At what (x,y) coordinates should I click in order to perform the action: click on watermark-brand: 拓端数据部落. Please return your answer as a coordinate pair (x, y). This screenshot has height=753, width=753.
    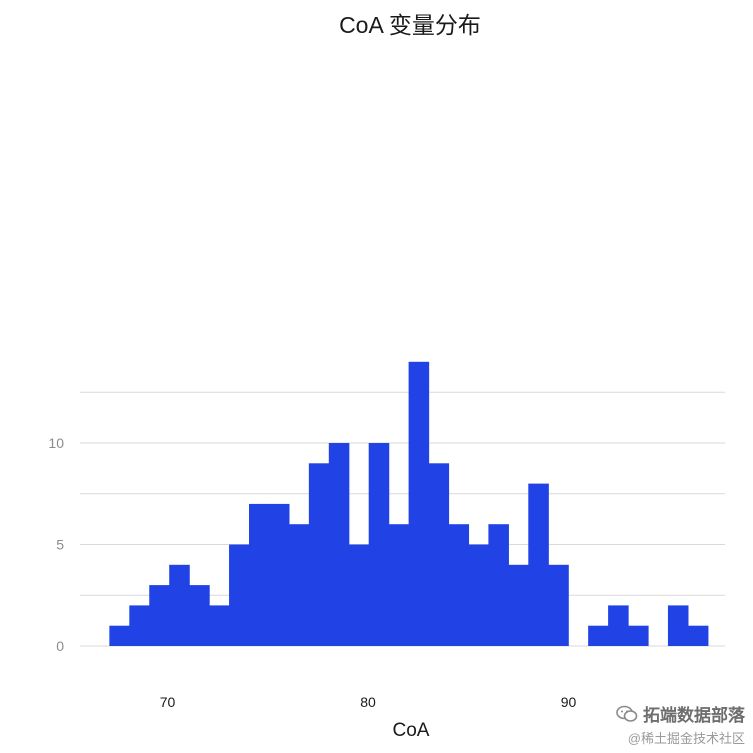
    Looking at the image, I should click on (680, 713).